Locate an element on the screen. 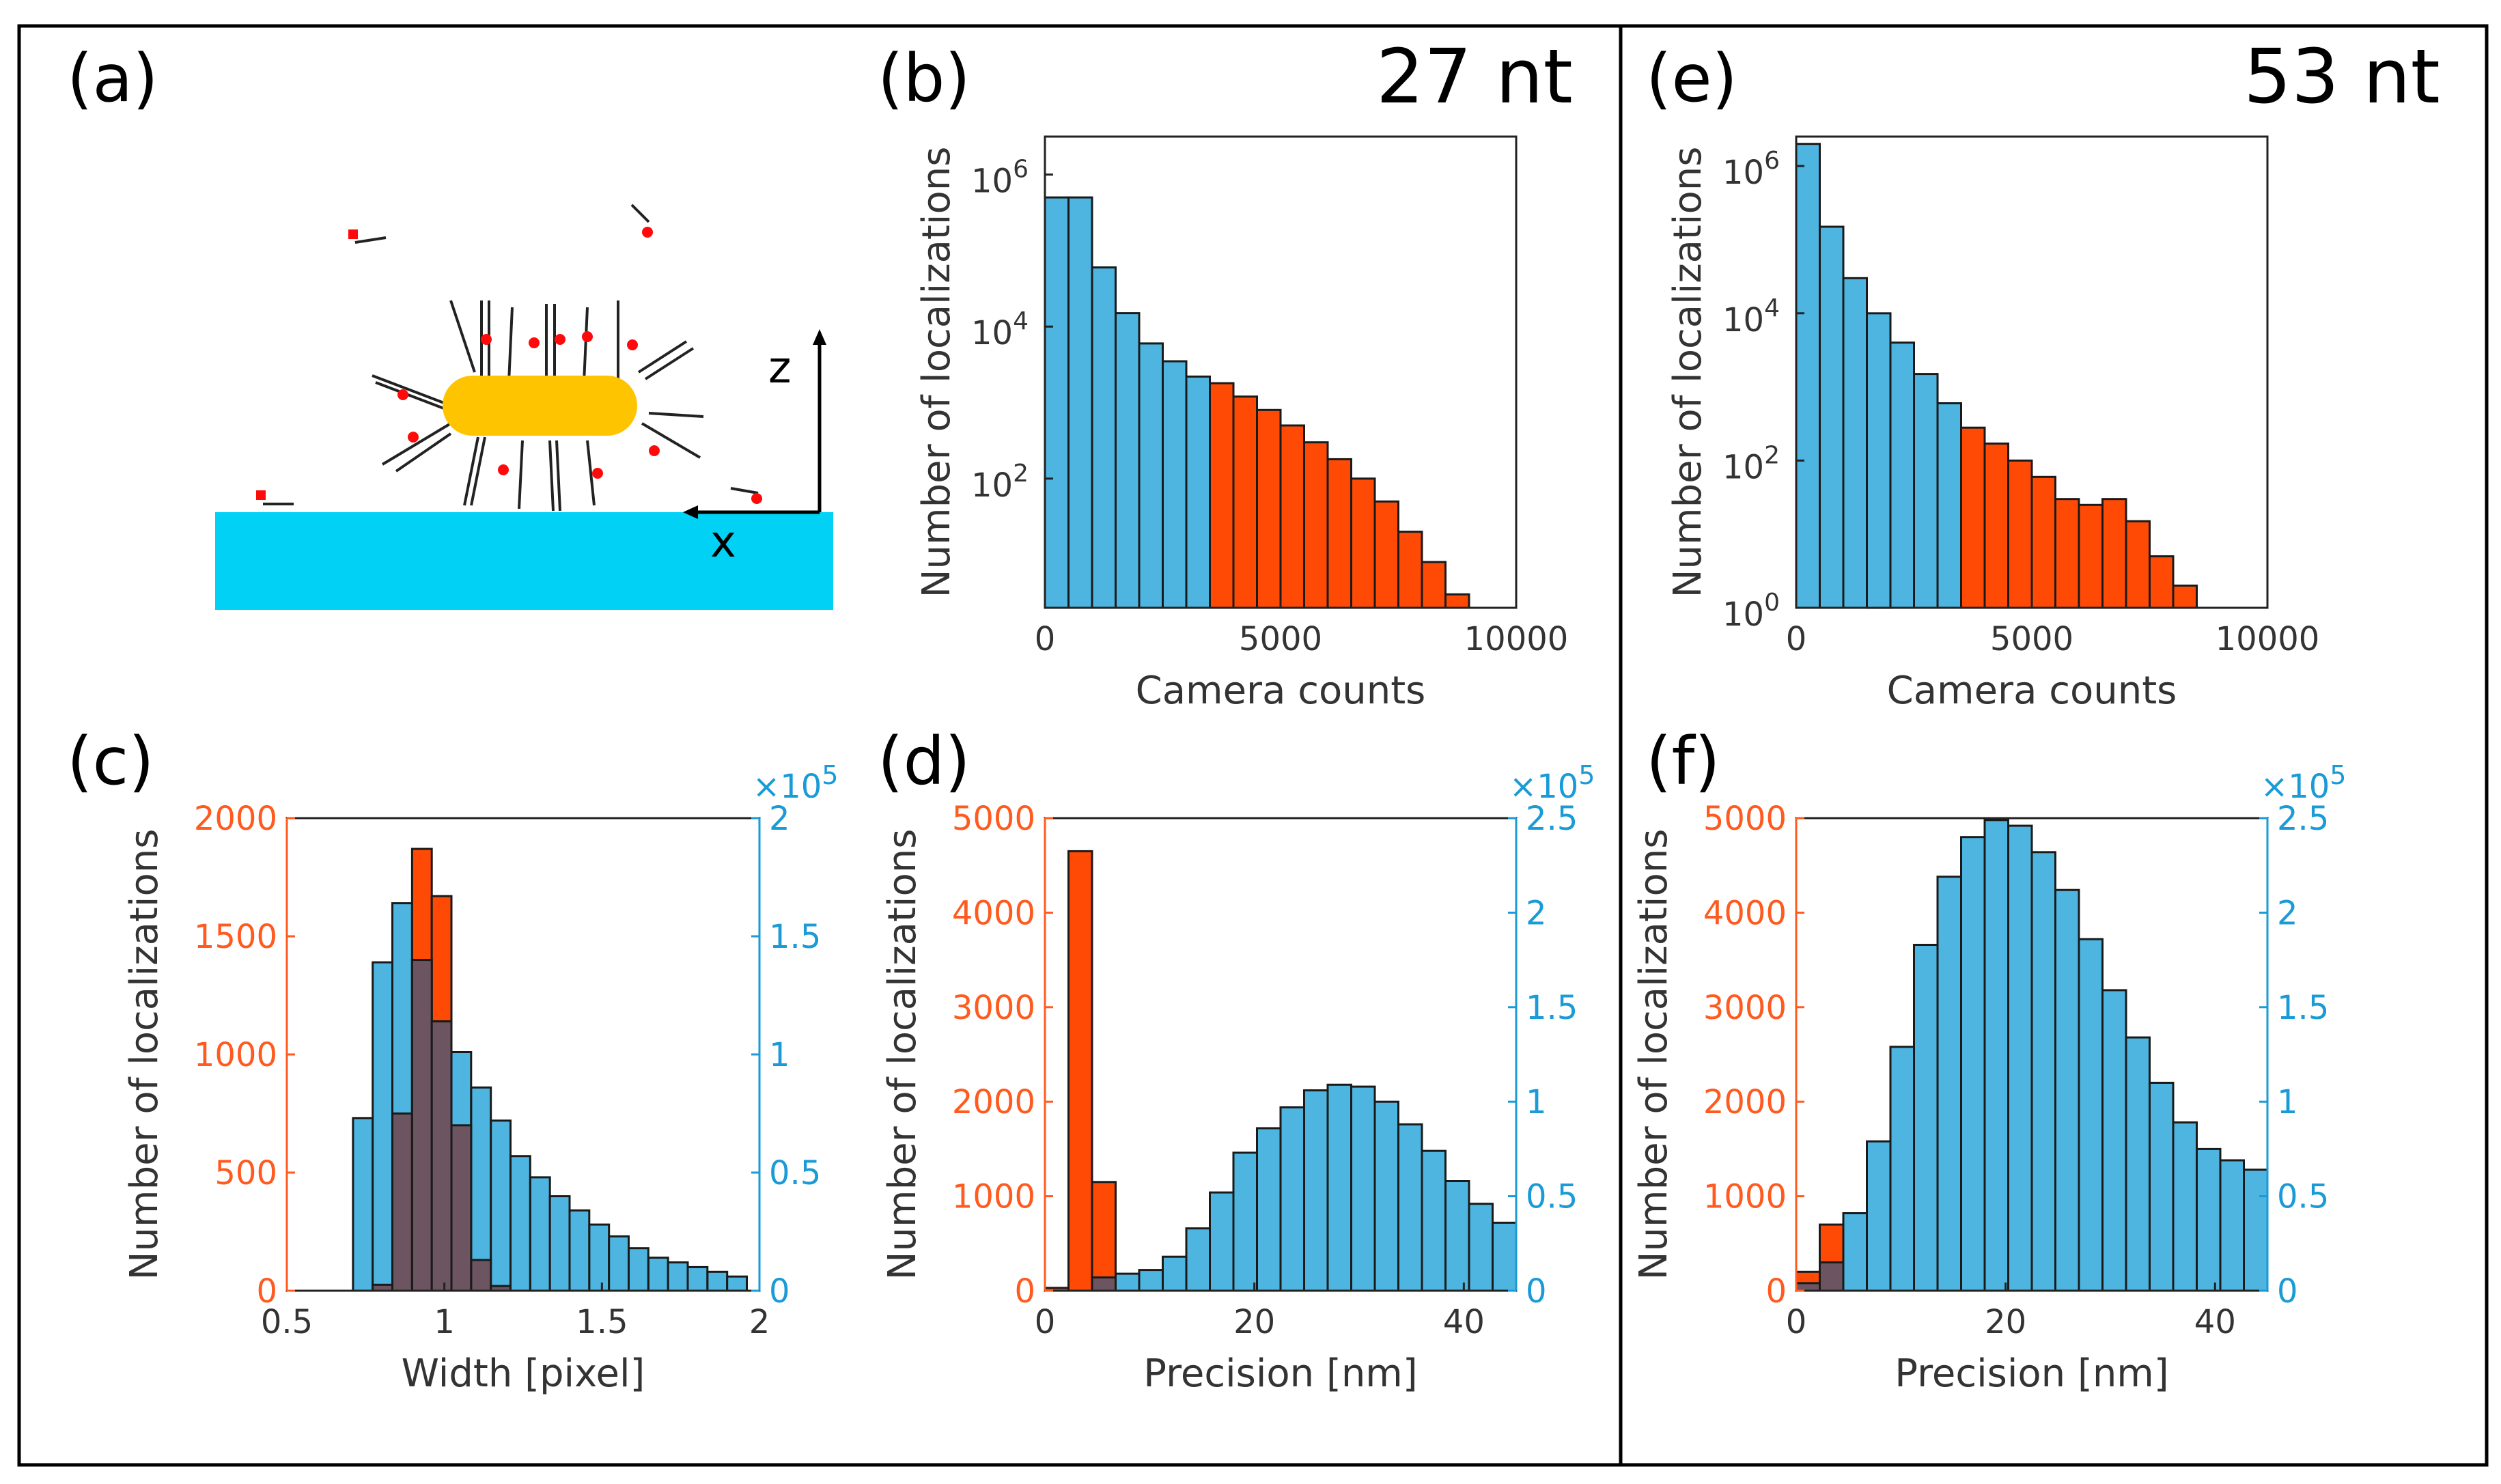 The image size is (2501, 1484). y-left-tick-label-c-2: 1000 is located at coordinates (235, 1055).